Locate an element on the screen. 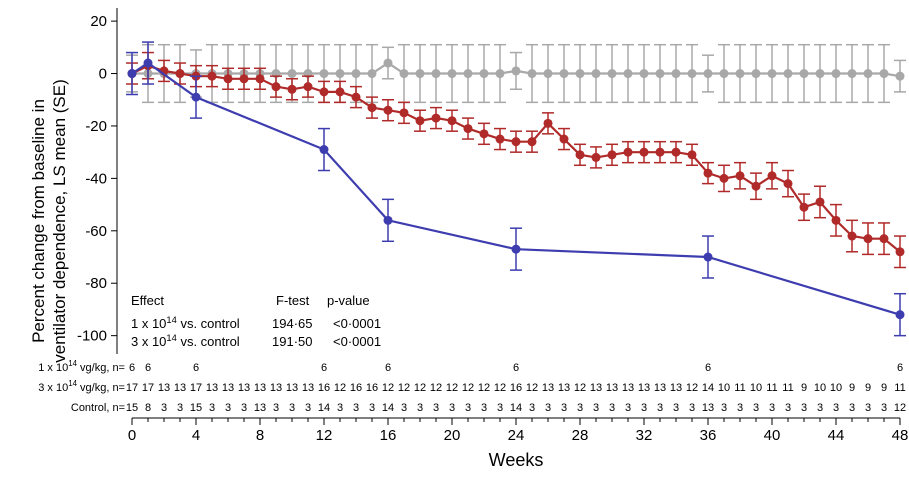  y-tick-label: -80 is located at coordinates (96, 283).